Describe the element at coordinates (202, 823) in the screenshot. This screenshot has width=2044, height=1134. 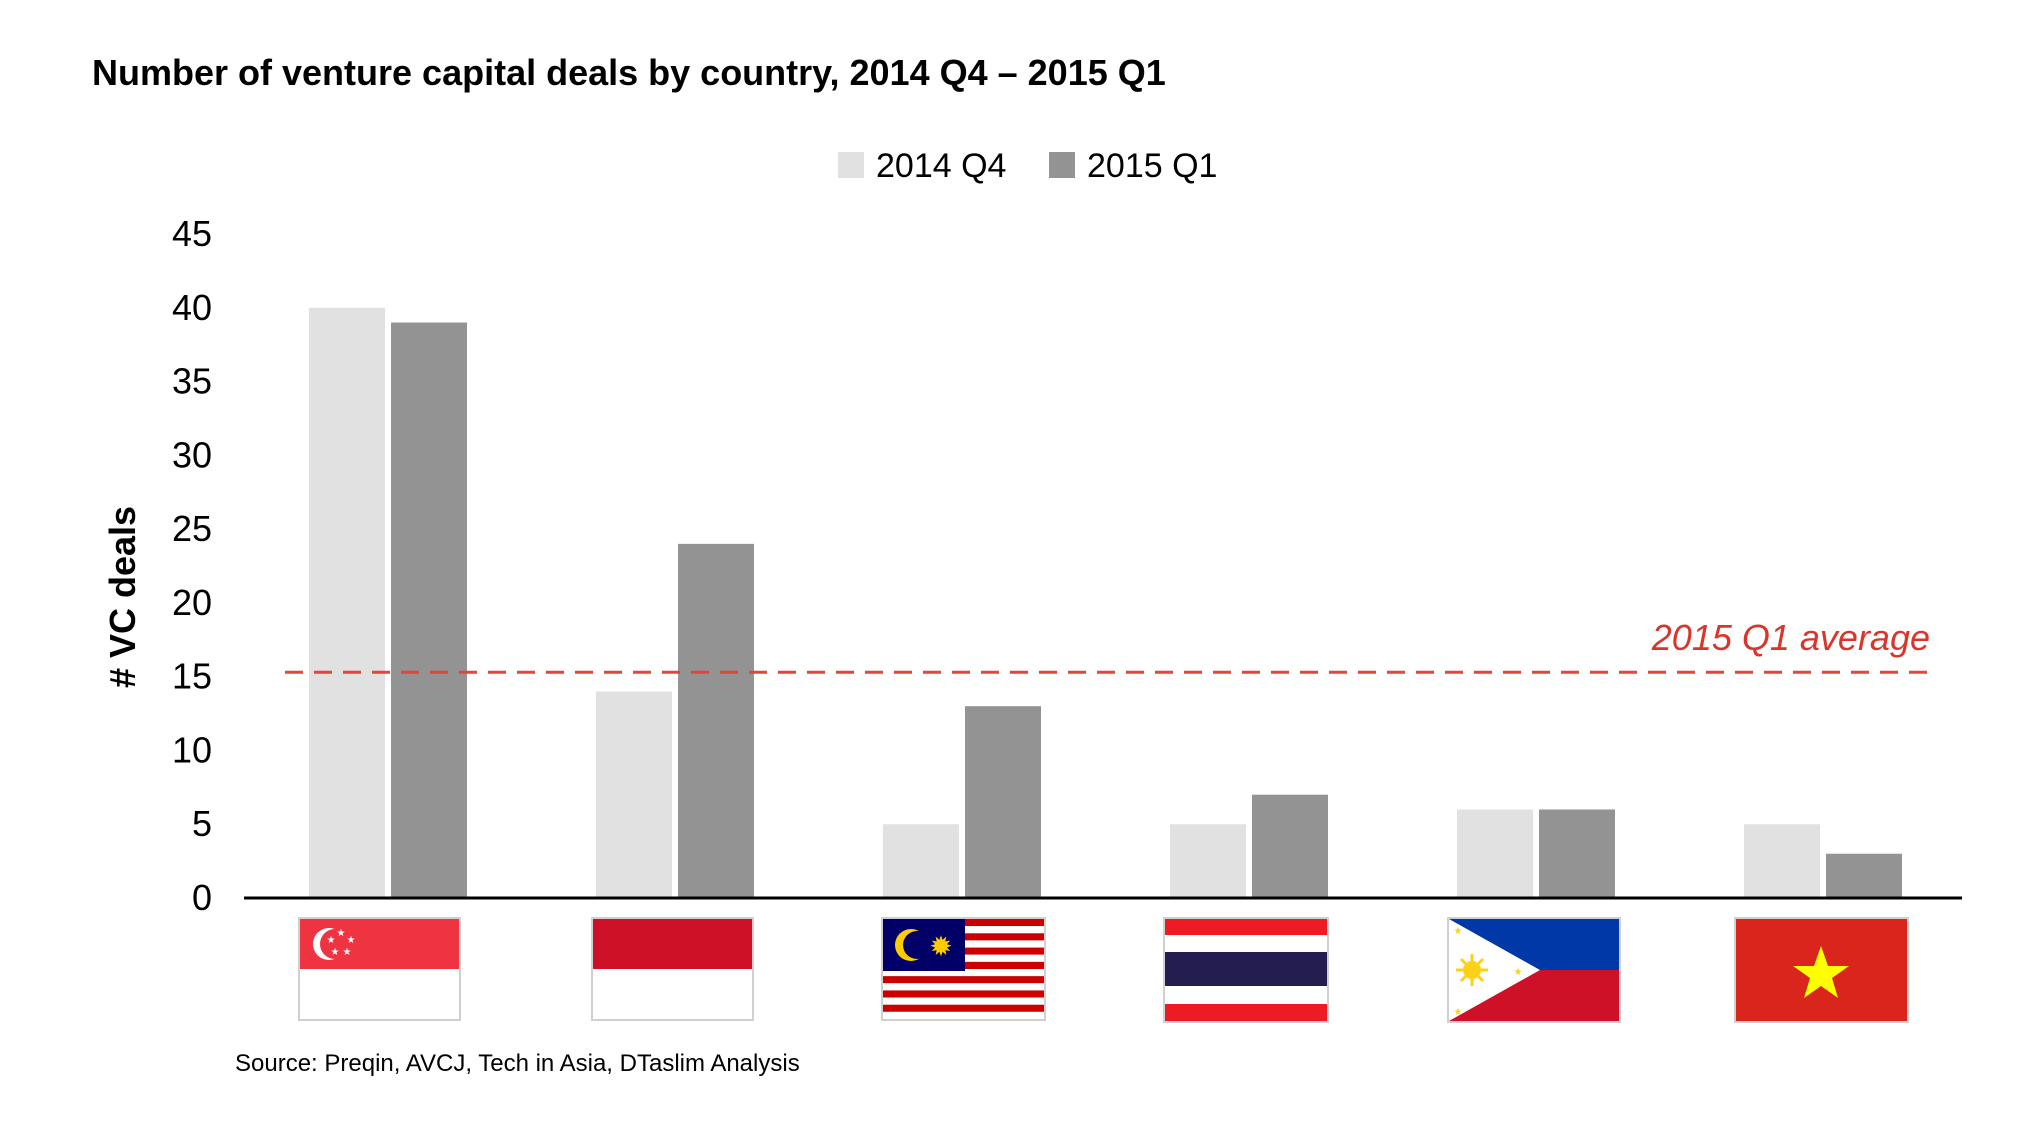
I see `y-tick-label: 5` at that location.